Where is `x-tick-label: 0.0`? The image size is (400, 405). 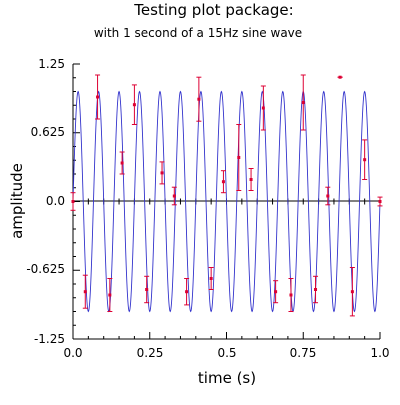
x-tick-label: 0.0 is located at coordinates (72, 353).